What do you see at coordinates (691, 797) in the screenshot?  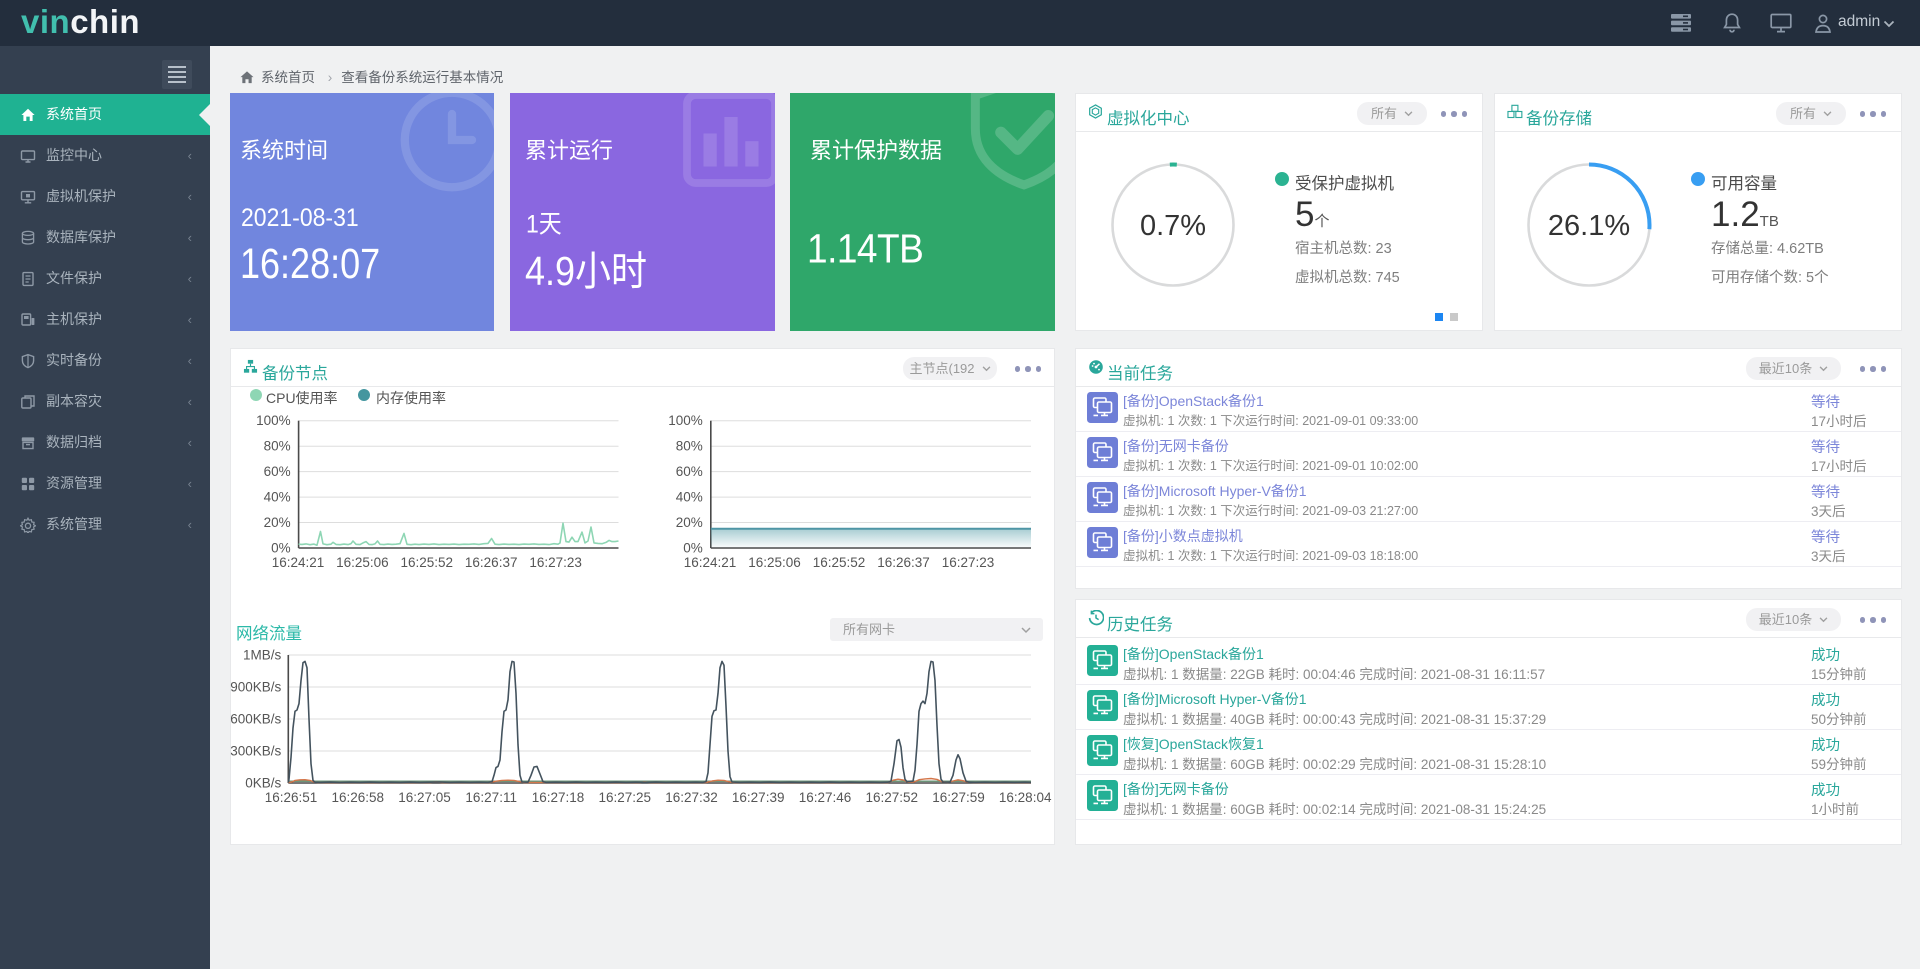 I see `svg-text: 16:27:32` at bounding box center [691, 797].